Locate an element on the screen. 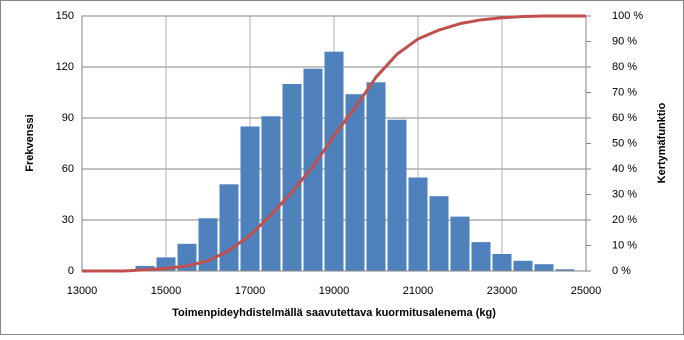 The height and width of the screenshot is (340, 684). y2-tick-label: 90 % is located at coordinates (624, 41).